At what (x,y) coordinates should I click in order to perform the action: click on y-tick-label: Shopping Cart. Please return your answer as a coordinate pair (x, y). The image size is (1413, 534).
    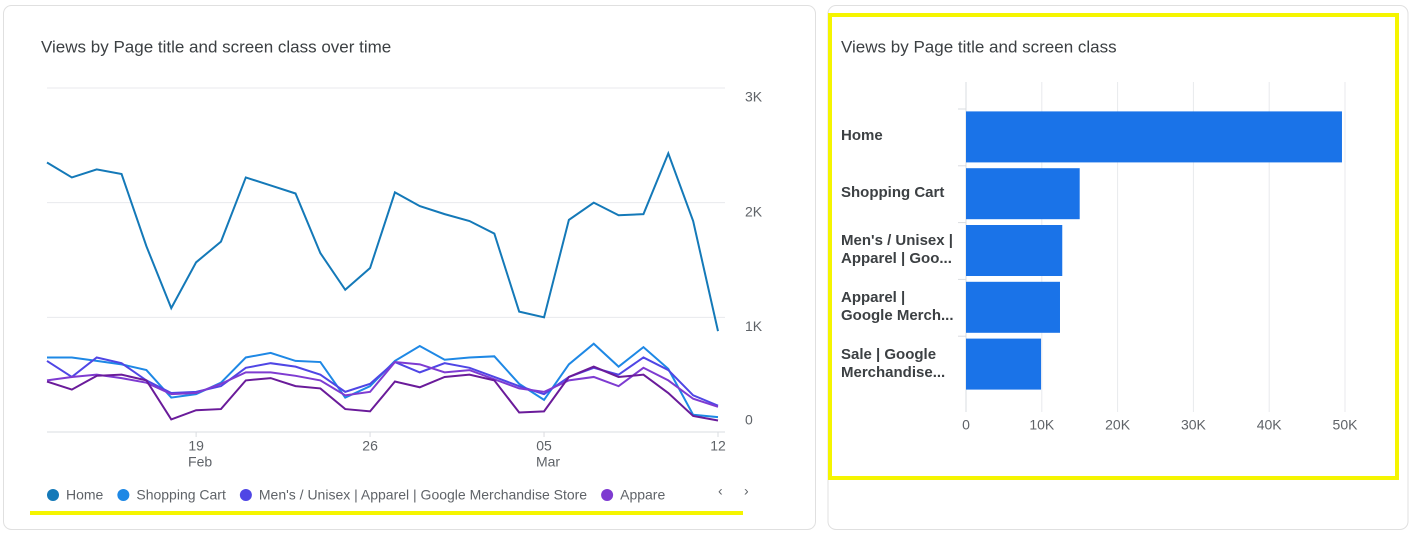
    Looking at the image, I should click on (893, 193).